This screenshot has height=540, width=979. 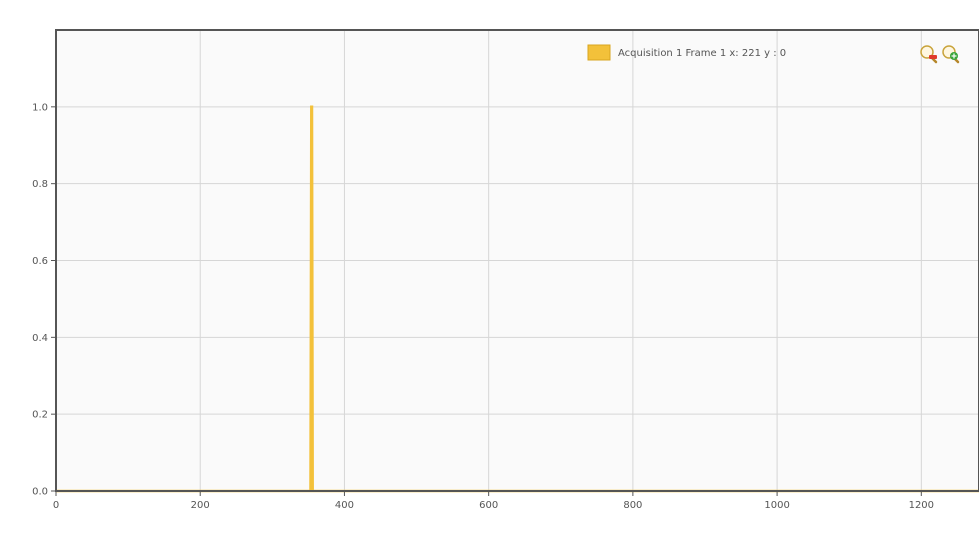 I want to click on legend: Acquisition 1 Frame 1 x: 221 y : 0, so click(x=686, y=52).